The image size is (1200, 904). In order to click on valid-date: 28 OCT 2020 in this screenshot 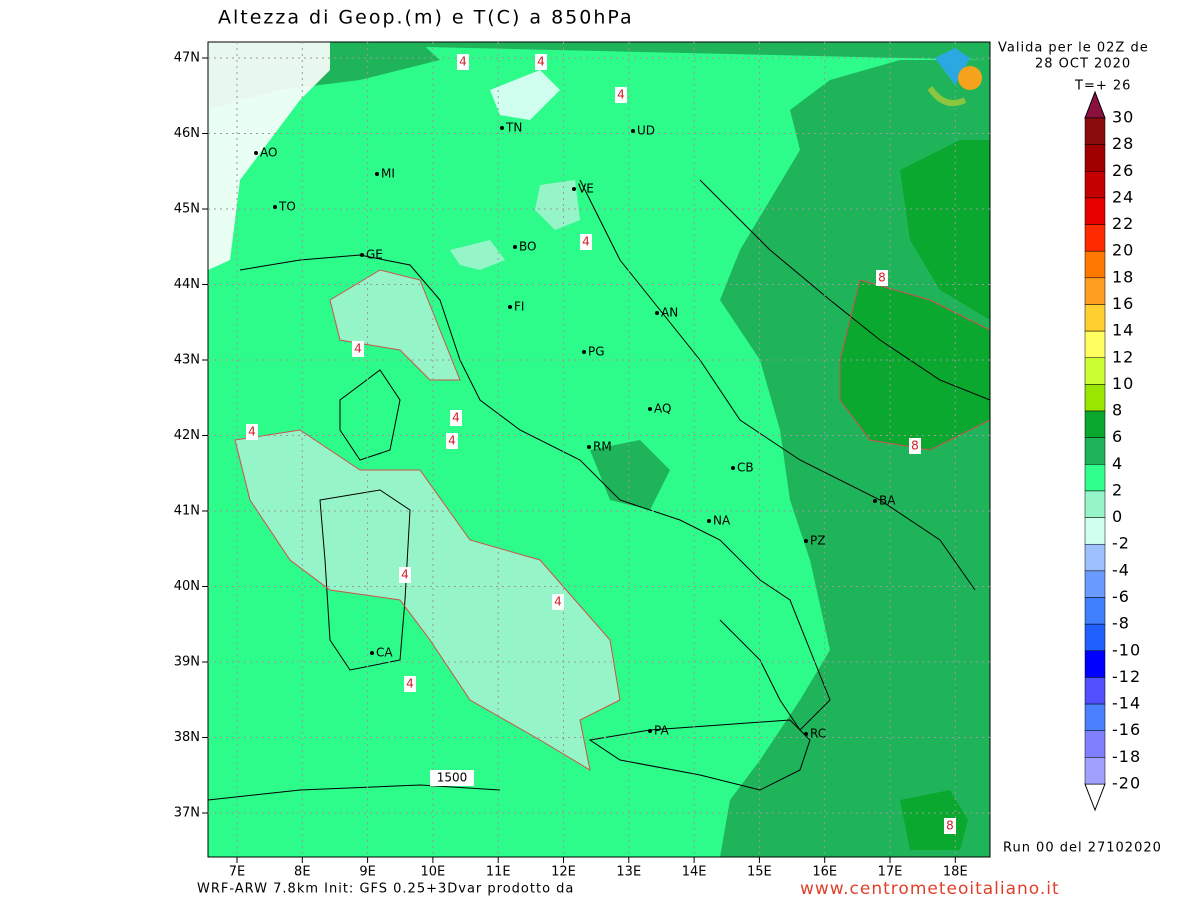, I will do `click(1083, 64)`.